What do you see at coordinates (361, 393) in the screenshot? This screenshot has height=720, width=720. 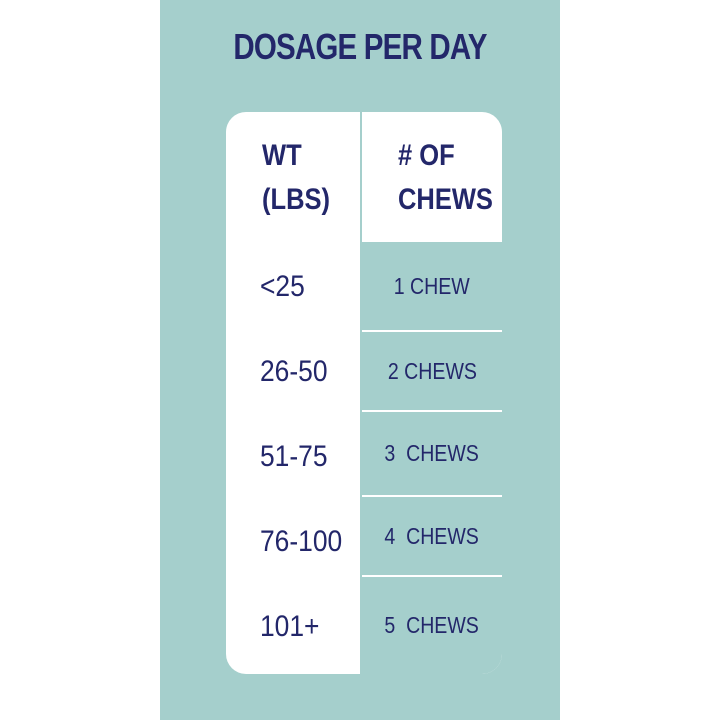 I see `column-divider` at bounding box center [361, 393].